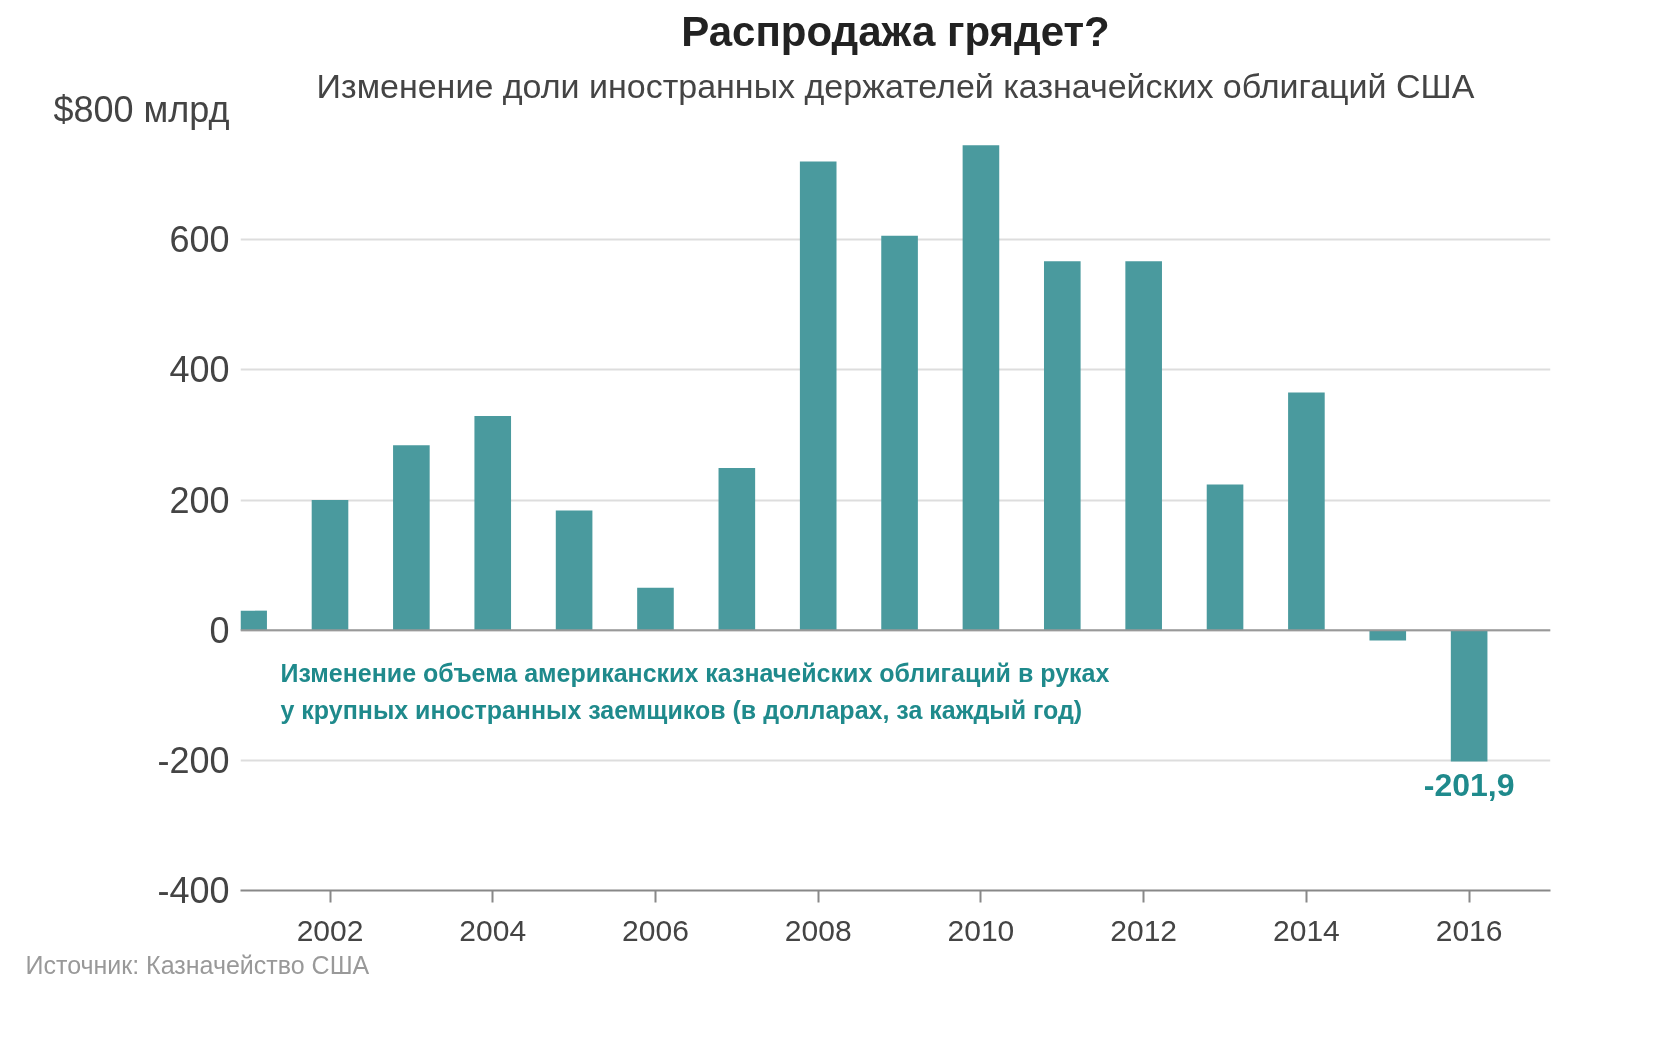  I want to click on text: Источник: Казначейство США, so click(197, 964).